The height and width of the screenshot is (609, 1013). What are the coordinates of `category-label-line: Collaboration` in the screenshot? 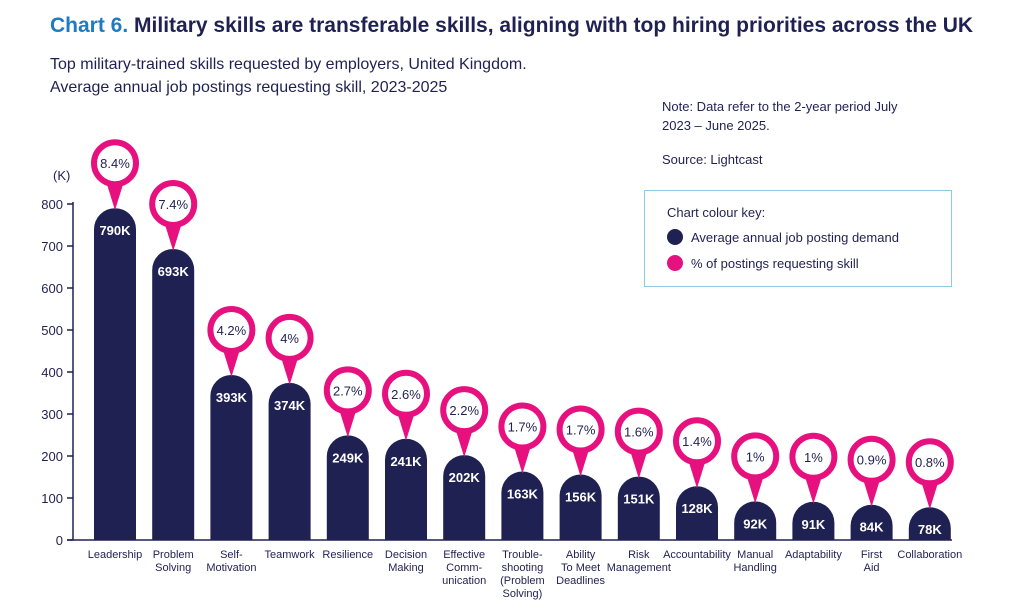 It's located at (929, 555).